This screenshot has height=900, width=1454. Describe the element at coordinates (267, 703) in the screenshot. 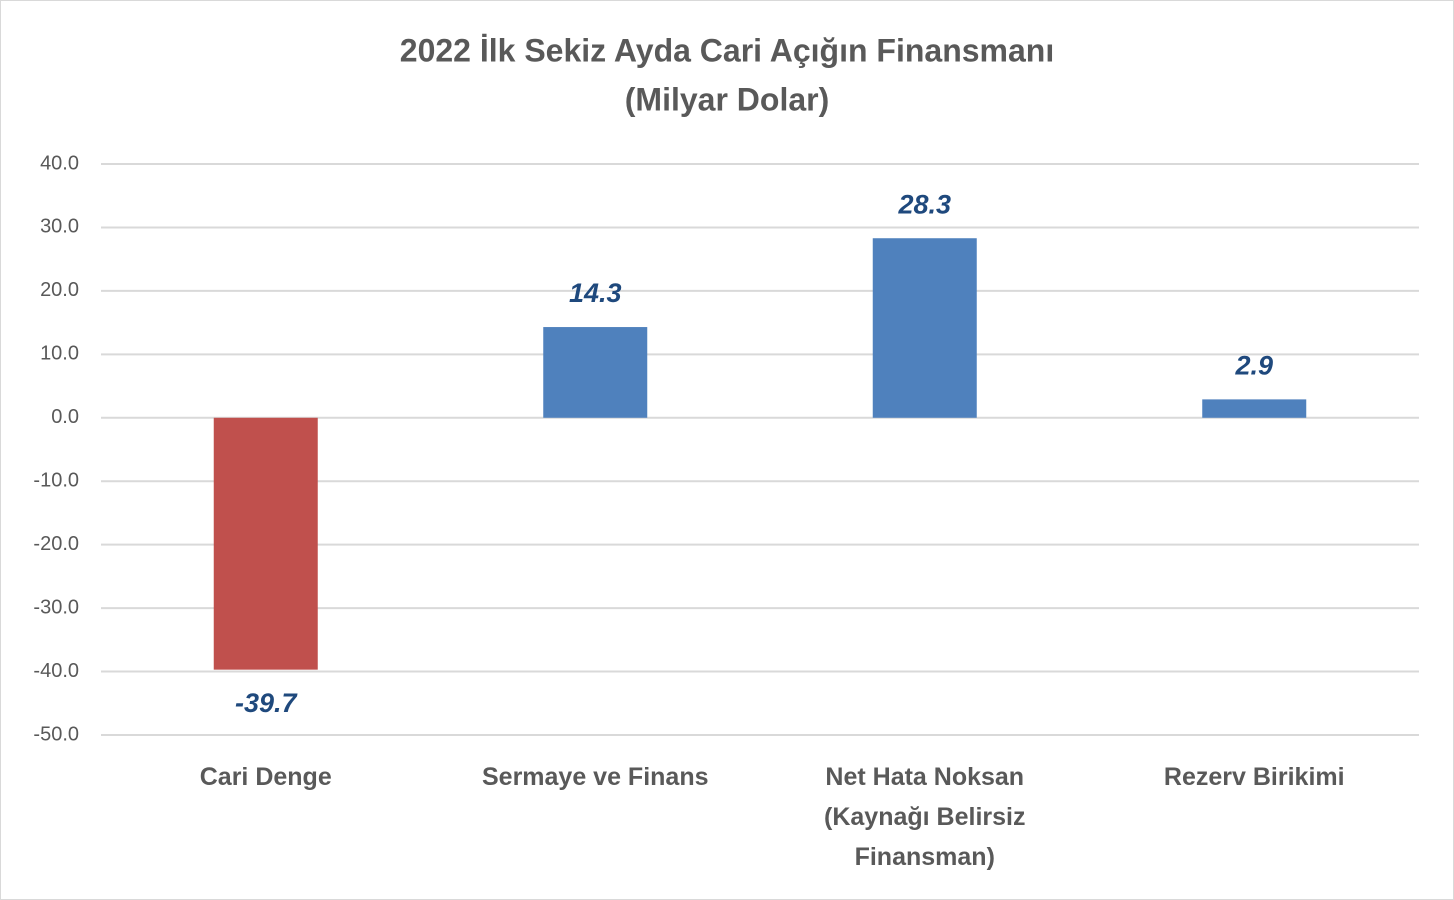

I see `data-label: -39.7` at that location.